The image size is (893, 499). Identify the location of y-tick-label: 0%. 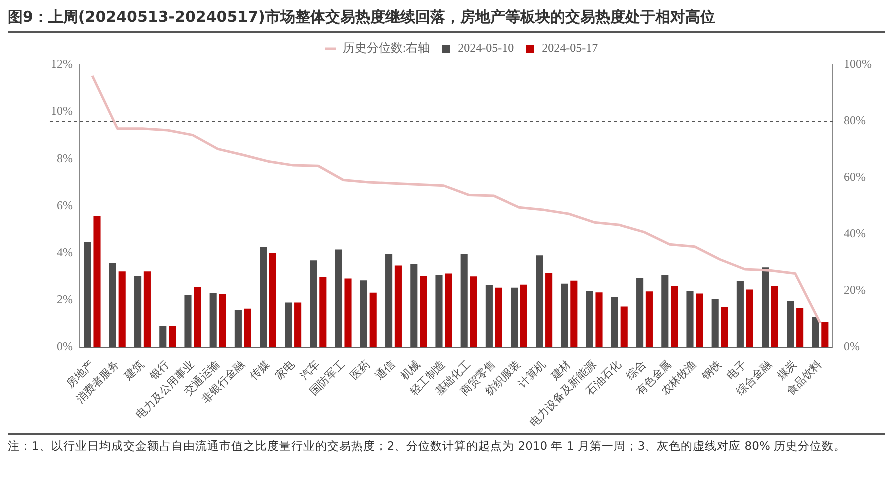
(64, 347).